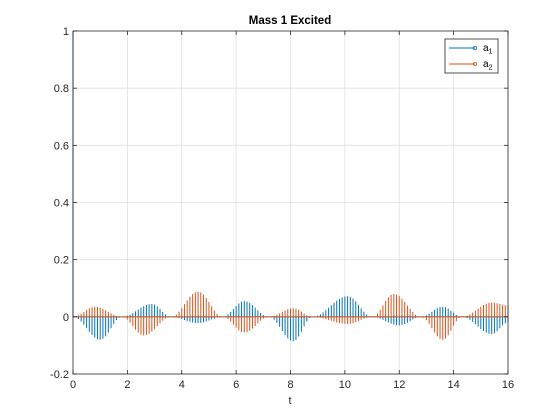 The width and height of the screenshot is (560, 420). What do you see at coordinates (59, 375) in the screenshot?
I see `y-tick-label: -0.2` at bounding box center [59, 375].